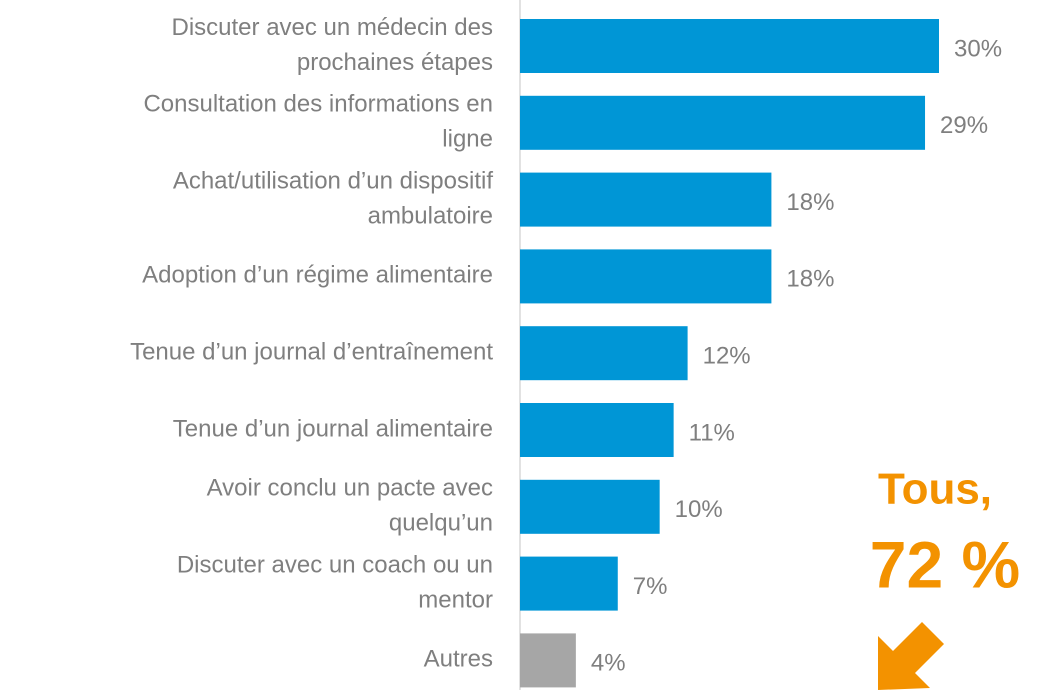 Image resolution: width=1038 pixels, height=690 pixels. What do you see at coordinates (727, 356) in the screenshot?
I see `value-label: 12%` at bounding box center [727, 356].